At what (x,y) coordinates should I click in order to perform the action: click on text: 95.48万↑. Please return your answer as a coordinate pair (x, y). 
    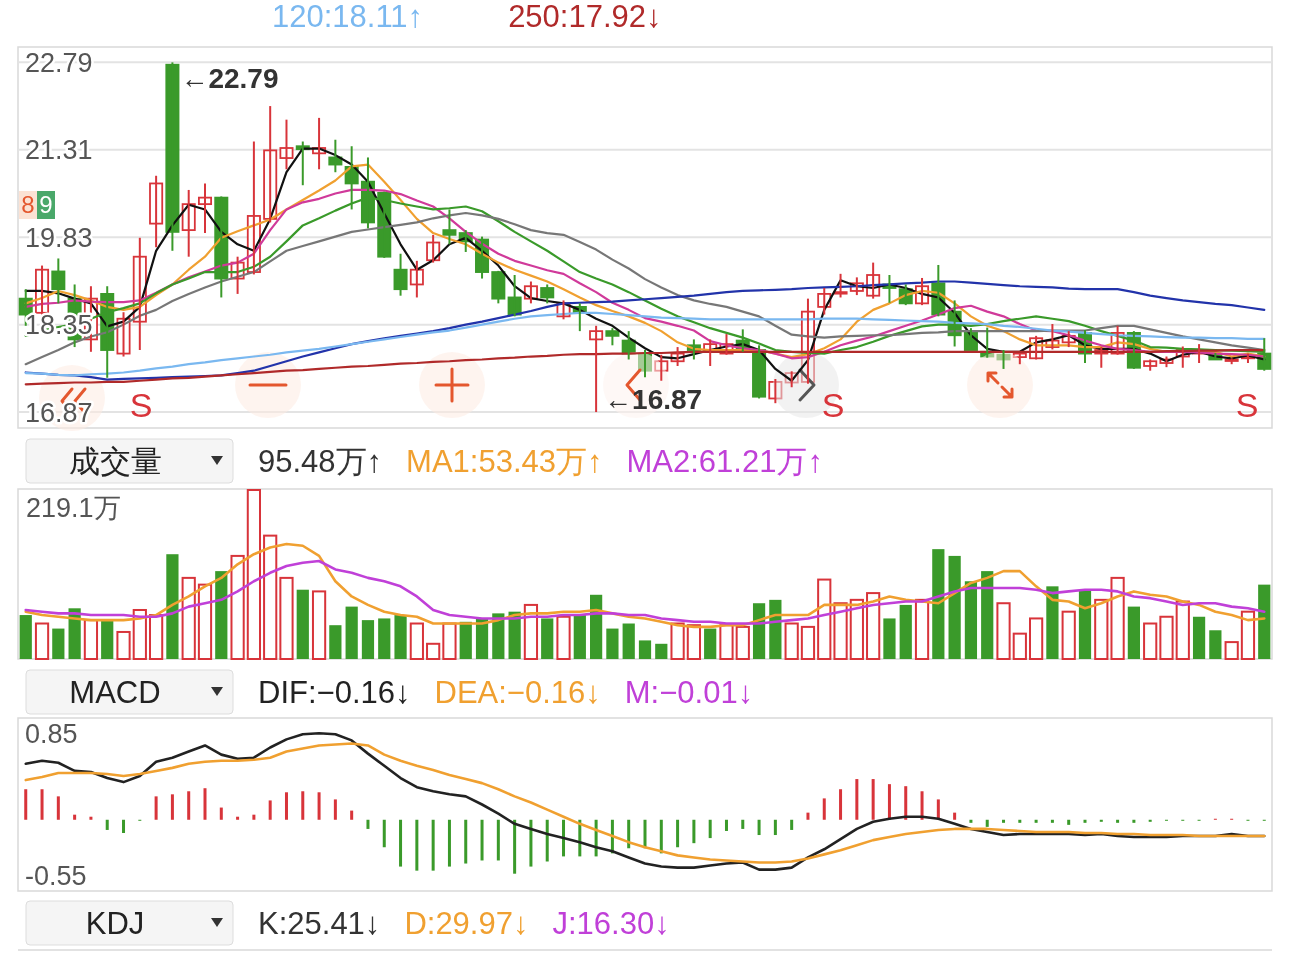
    Looking at the image, I should click on (320, 461).